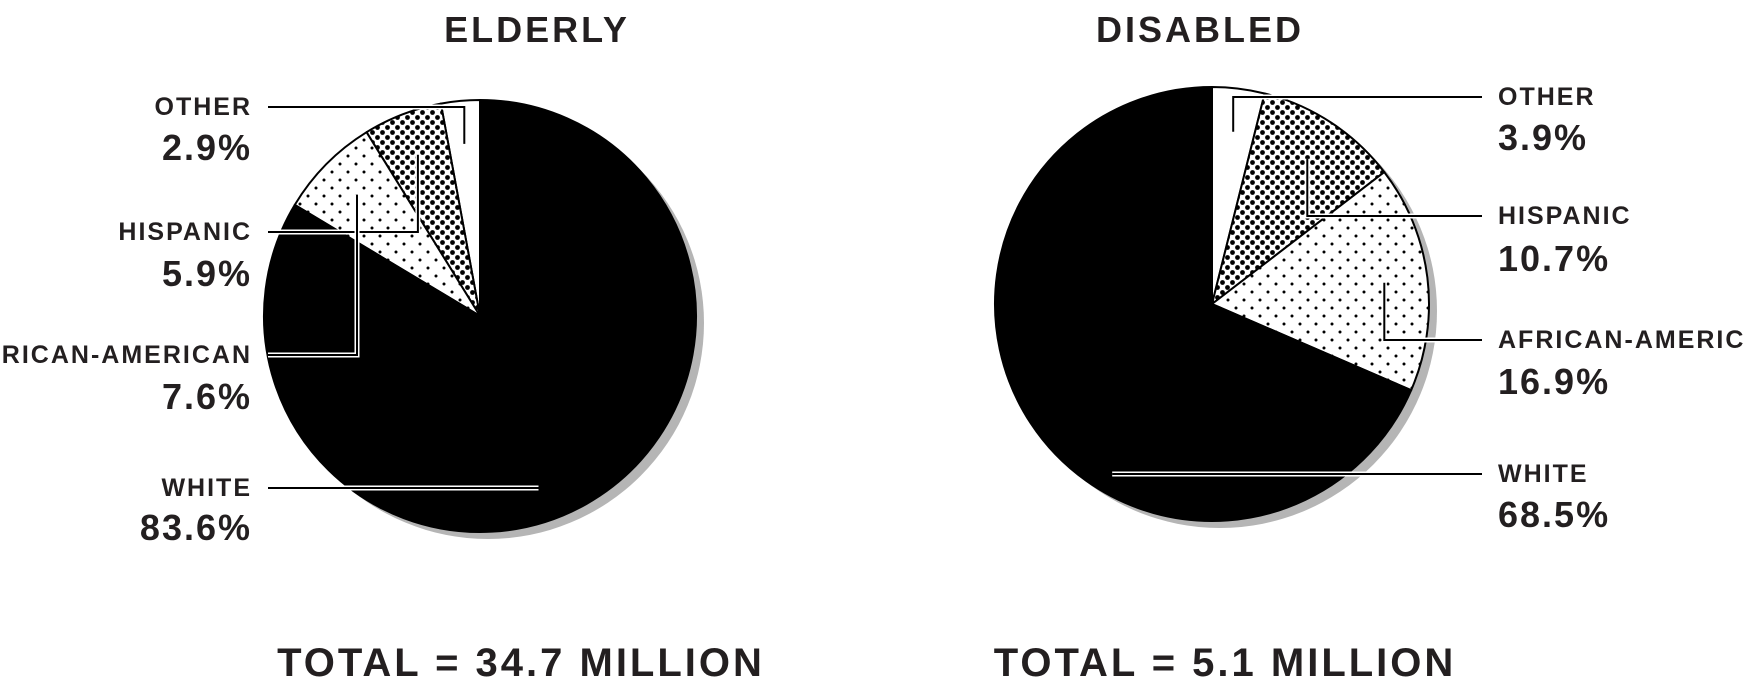 The height and width of the screenshot is (683, 1745). I want to click on elderly-title: ELDERLY, so click(537, 29).